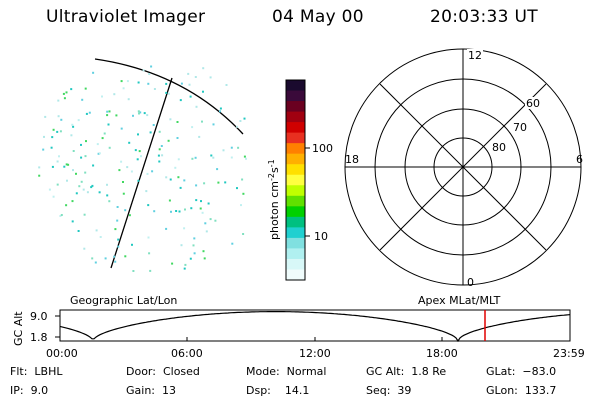 The image size is (600, 400). What do you see at coordinates (62, 353) in the screenshot?
I see `x-tick-label-0000: 00:00` at bounding box center [62, 353].